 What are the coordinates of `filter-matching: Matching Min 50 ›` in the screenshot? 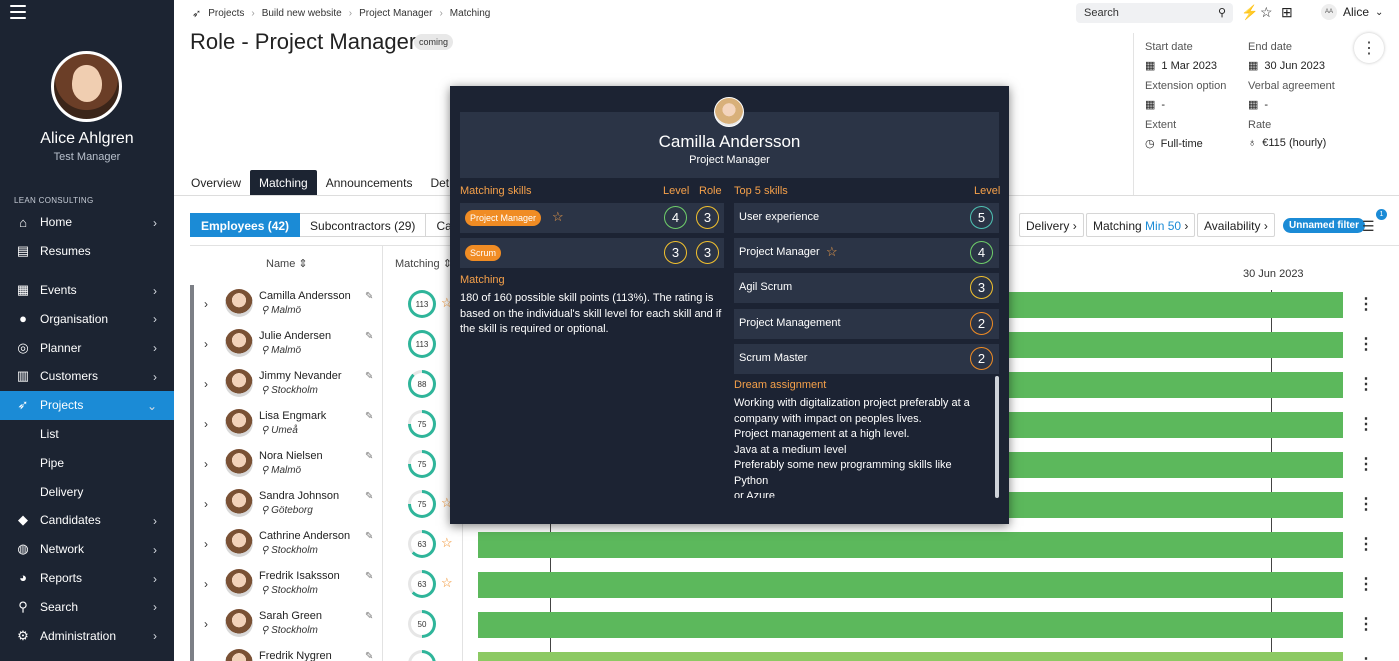 It's located at (1141, 225).